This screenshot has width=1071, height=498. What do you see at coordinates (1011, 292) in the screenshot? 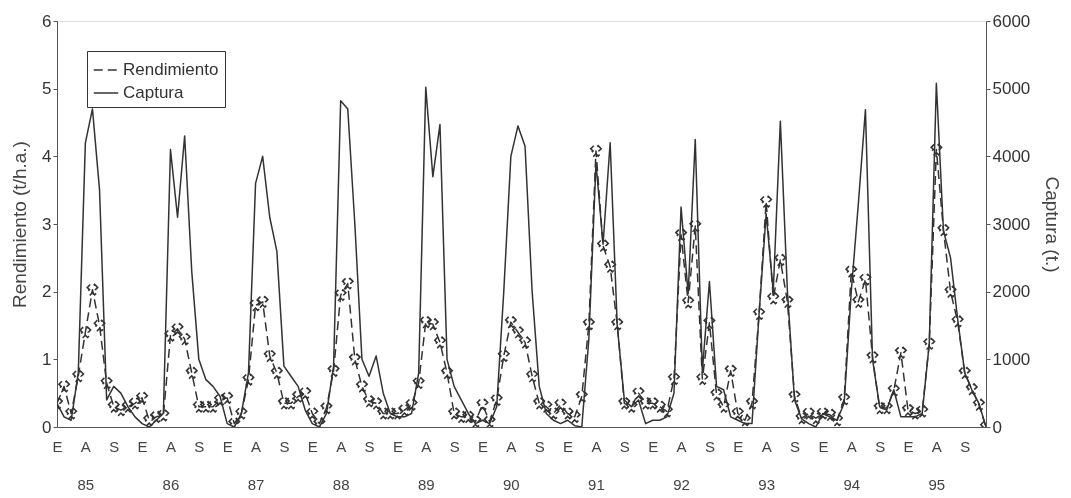
I see `y2-tick-label: 2000` at bounding box center [1011, 292].